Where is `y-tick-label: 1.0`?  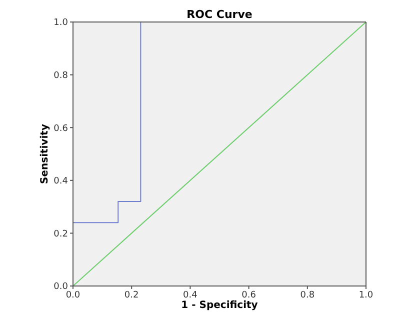 y-tick-label: 1.0 is located at coordinates (61, 23).